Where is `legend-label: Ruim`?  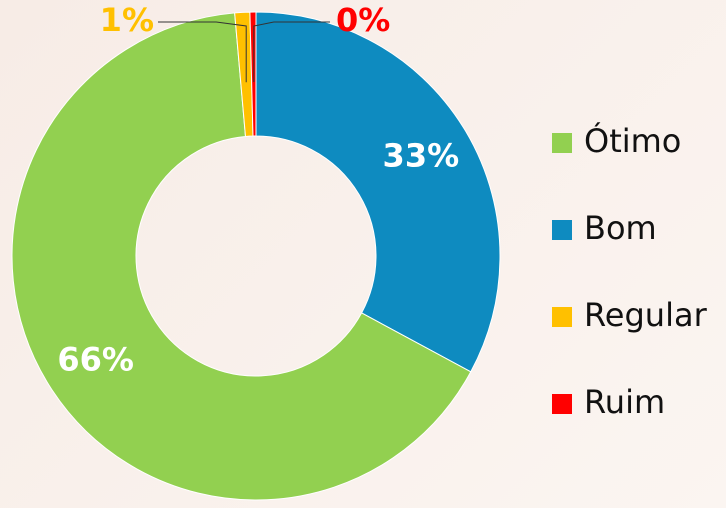 legend-label: Ruim is located at coordinates (624, 402).